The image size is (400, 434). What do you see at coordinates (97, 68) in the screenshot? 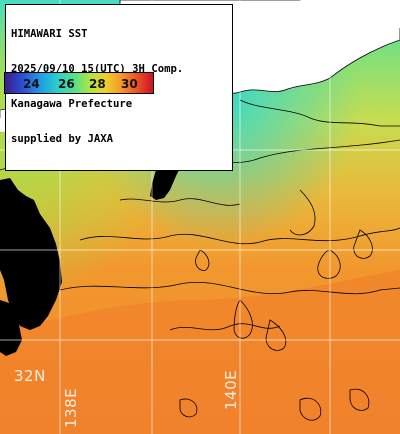
I see `observation-time: 2025/09/10 15(UTC) 3H Comp.` at bounding box center [97, 68].